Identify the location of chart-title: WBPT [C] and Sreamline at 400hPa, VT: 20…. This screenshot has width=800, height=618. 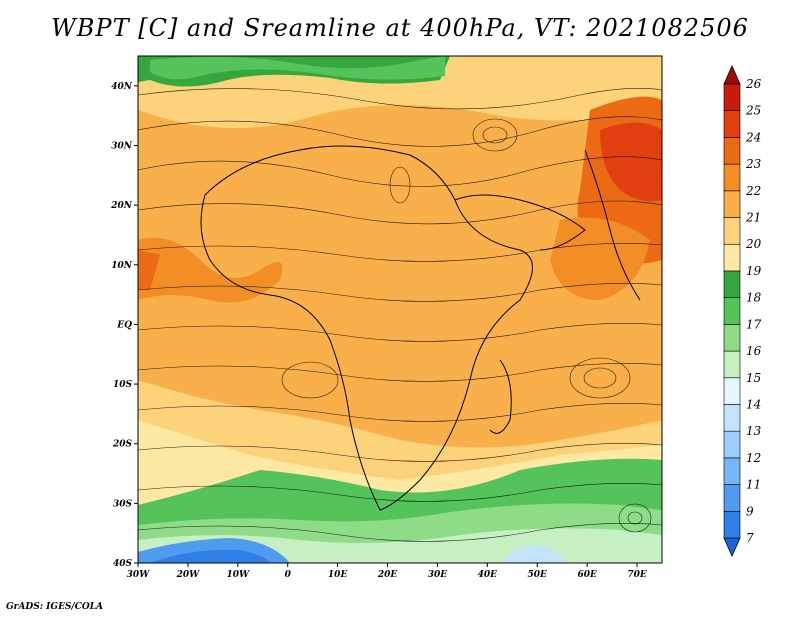
(400, 28).